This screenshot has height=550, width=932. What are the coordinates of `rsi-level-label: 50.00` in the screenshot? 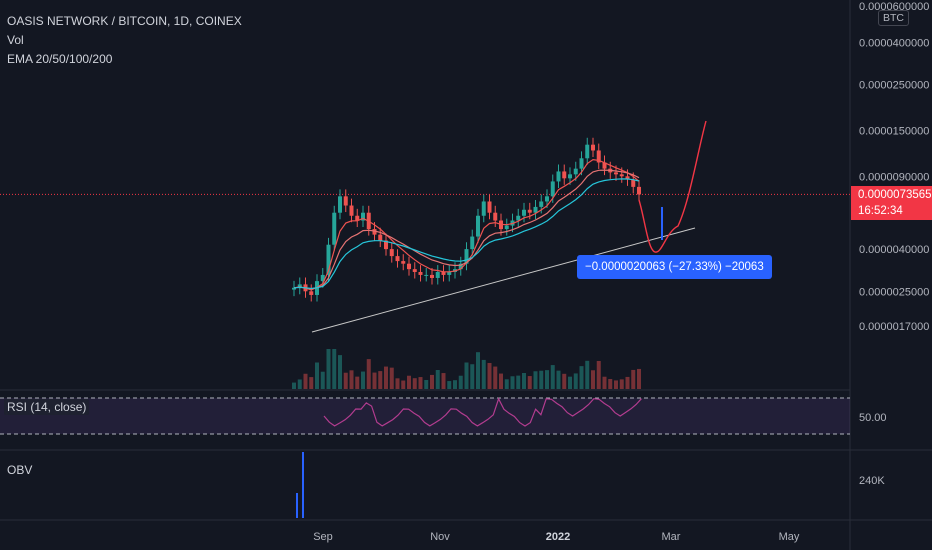 It's located at (873, 418).